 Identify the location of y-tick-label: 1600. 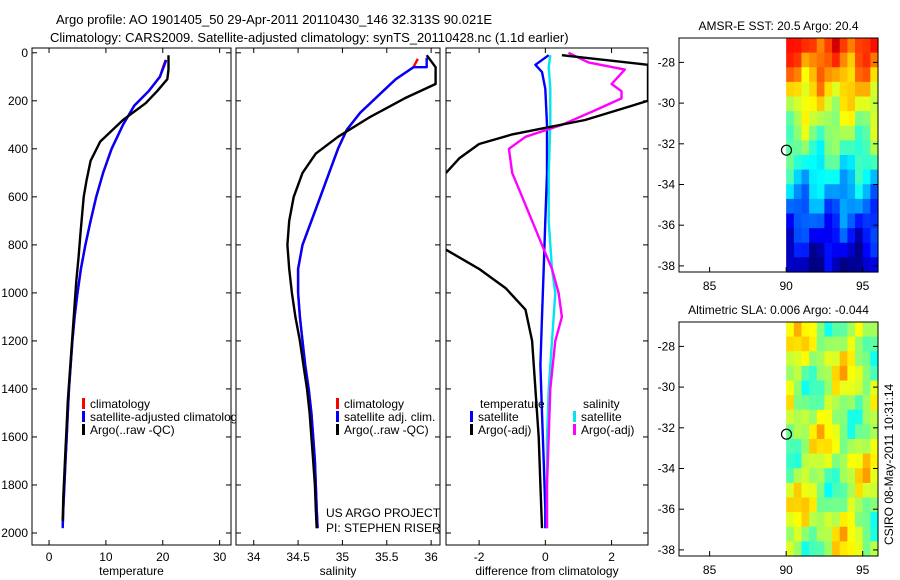
(14, 437).